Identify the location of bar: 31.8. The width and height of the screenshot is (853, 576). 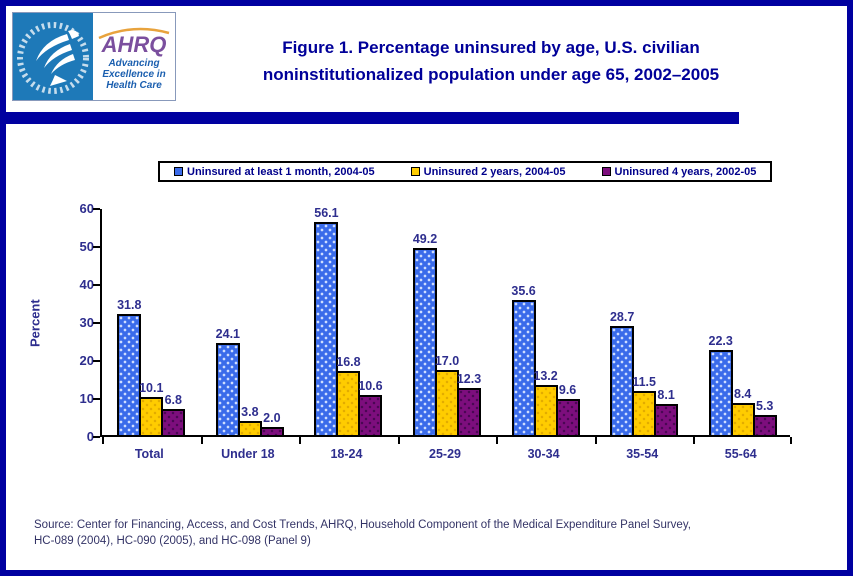
(129, 366).